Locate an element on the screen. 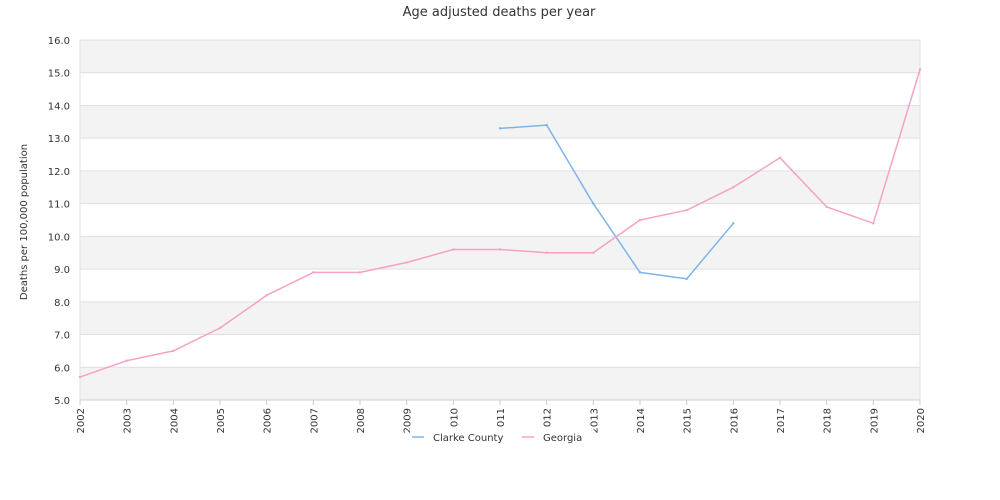  y-tick-label: 16.0 is located at coordinates (59, 41).